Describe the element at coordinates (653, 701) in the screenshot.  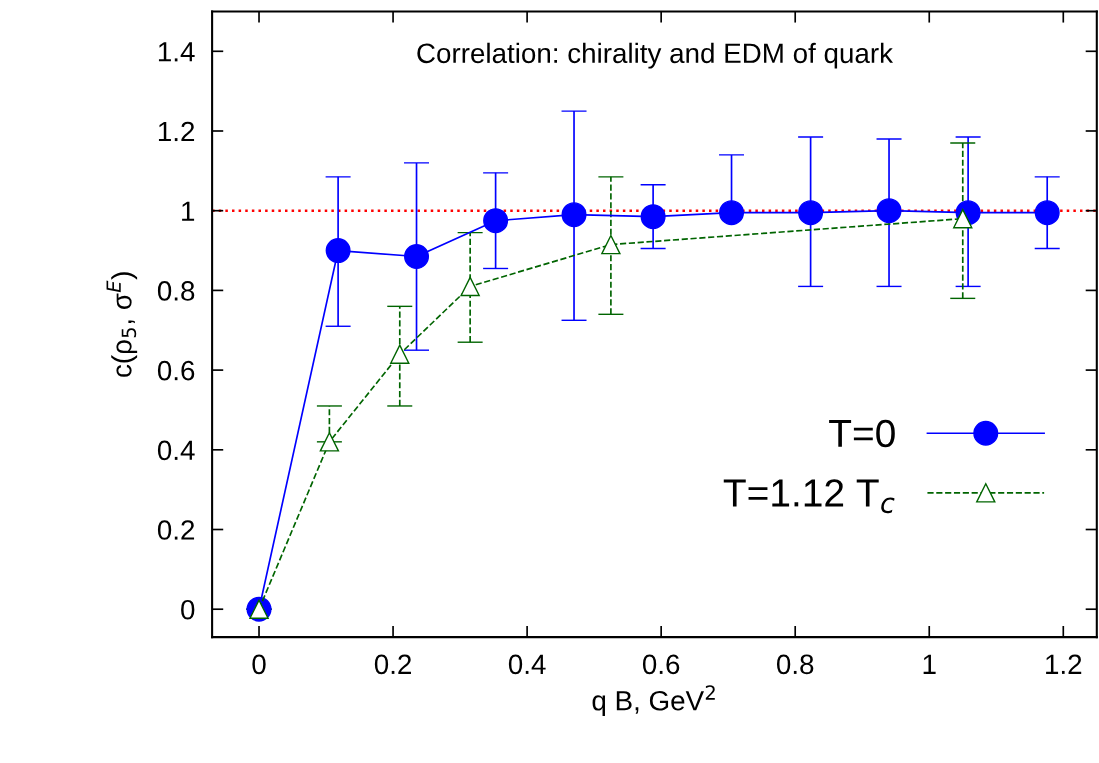
I see `x-axis-title: q B, GeV$^{2}$` at that location.